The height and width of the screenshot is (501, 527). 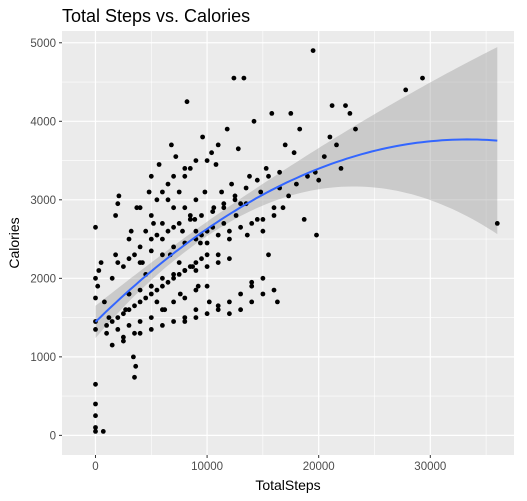 I want to click on y-tick-label: 0, so click(x=53, y=436).